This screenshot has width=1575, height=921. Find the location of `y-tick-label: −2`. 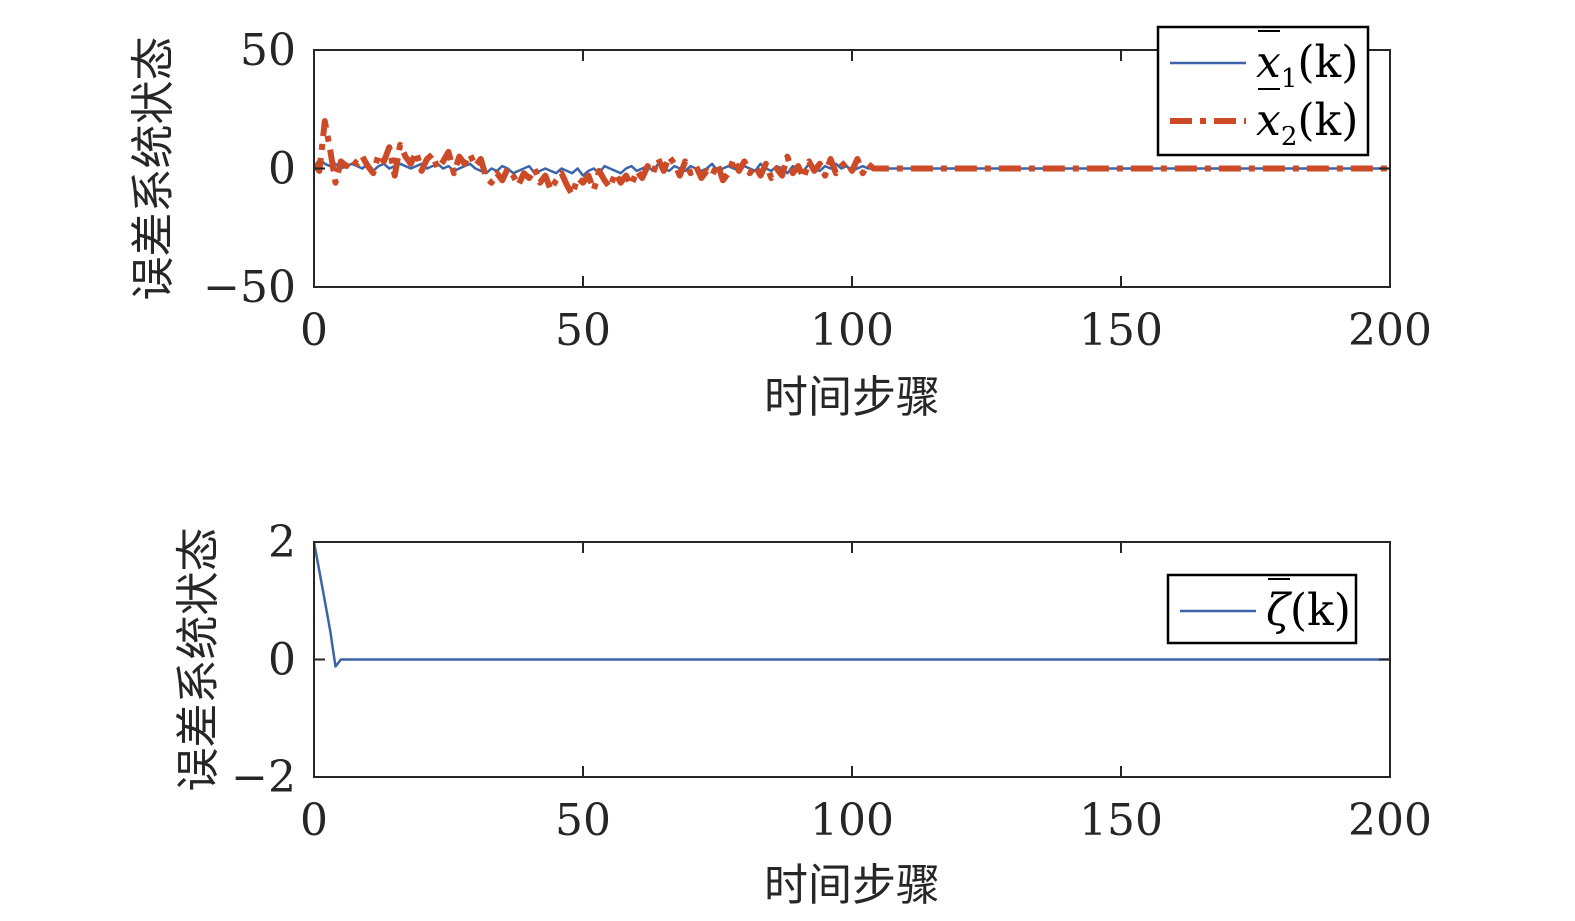

y-tick-label: −2 is located at coordinates (263, 777).